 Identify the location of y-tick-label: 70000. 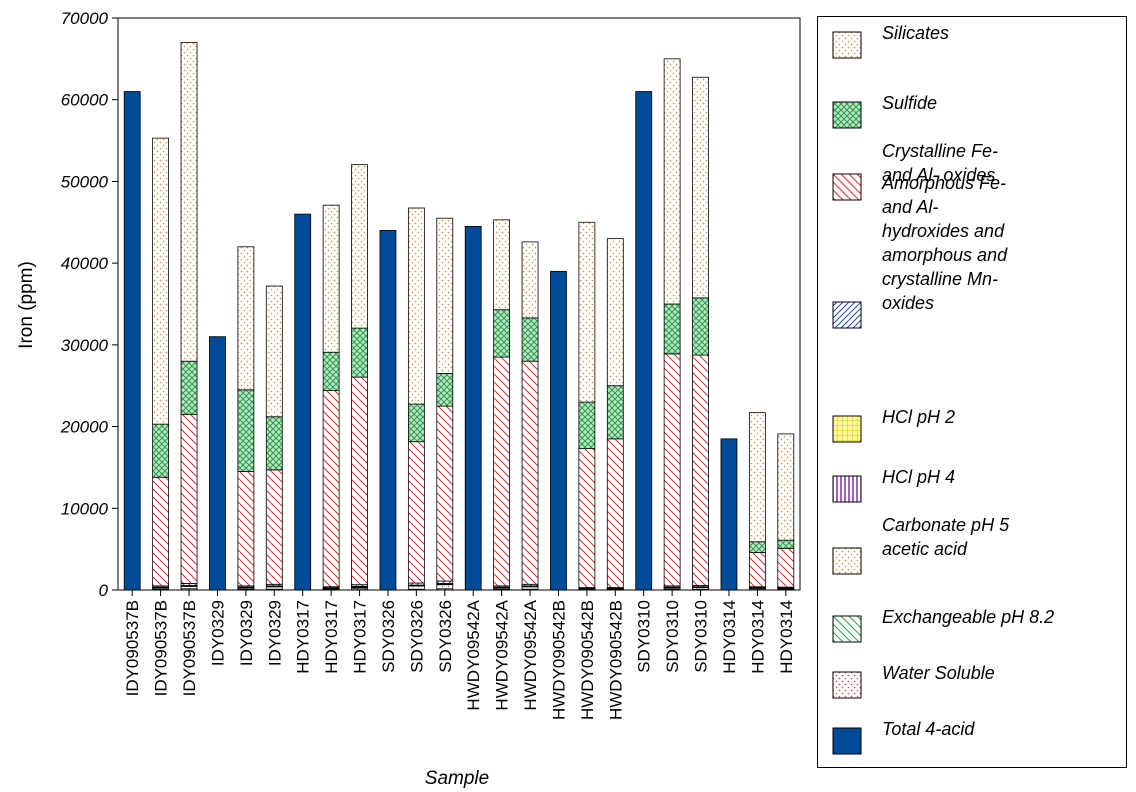
(85, 18).